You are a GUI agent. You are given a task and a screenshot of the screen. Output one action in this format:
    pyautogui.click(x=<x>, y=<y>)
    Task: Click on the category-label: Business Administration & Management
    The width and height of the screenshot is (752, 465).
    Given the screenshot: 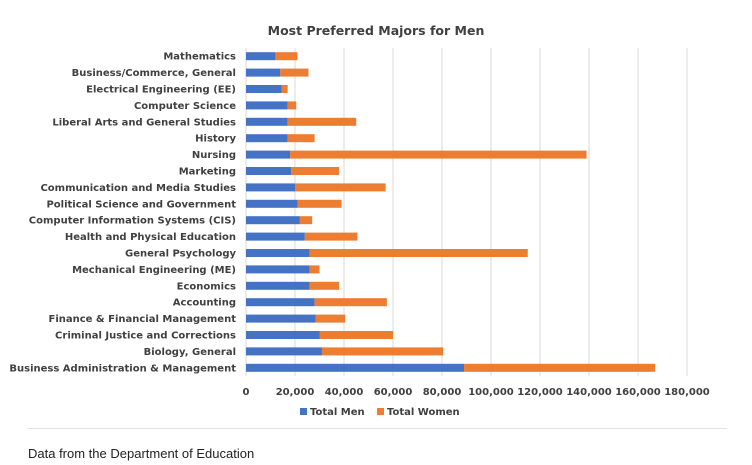 What is the action you would take?
    pyautogui.click(x=122, y=368)
    